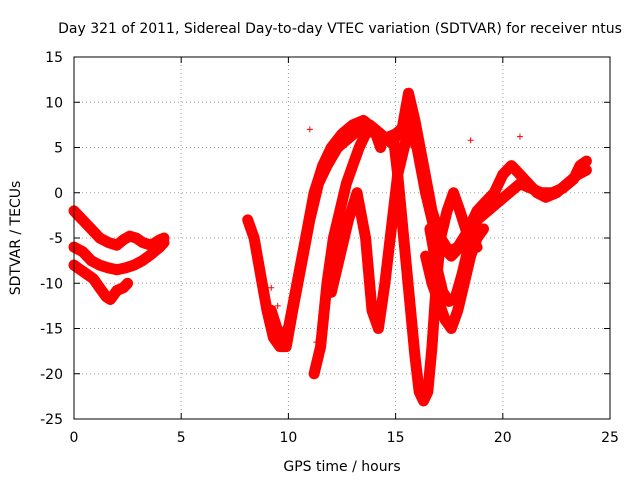  I want to click on y-axis-title: SDTVAR / TECUs, so click(16, 238).